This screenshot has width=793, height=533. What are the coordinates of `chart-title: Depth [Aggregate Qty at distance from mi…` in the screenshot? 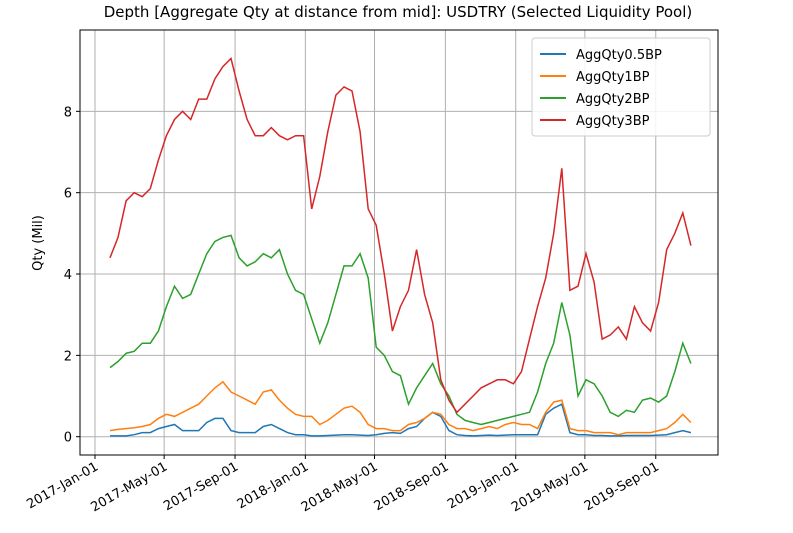 It's located at (398, 12).